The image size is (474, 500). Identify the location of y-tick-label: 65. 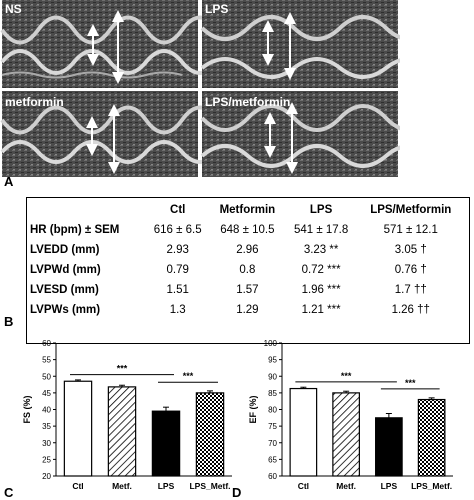
(272, 459).